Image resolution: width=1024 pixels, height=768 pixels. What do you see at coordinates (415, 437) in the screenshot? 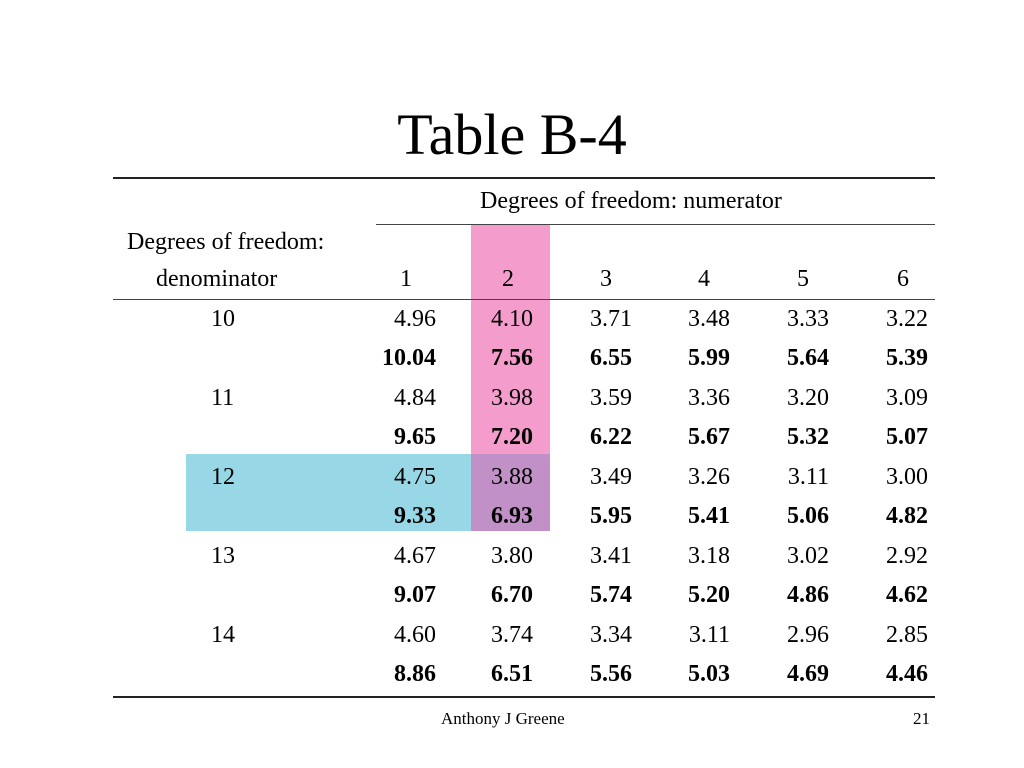
I see `table-cell-alpha-01: 9.65` at bounding box center [415, 437].